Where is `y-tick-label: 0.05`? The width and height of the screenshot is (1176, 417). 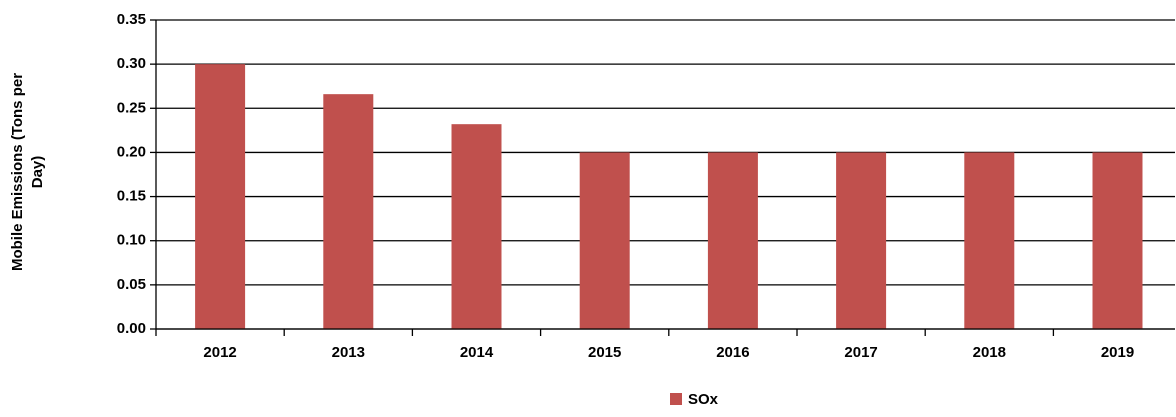 y-tick-label: 0.05 is located at coordinates (131, 284).